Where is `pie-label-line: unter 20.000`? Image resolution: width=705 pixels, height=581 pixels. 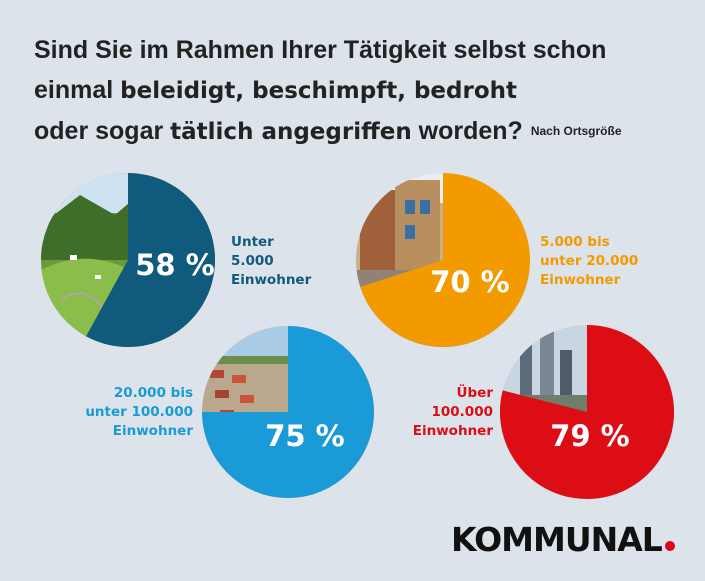
pie-label-line: unter 20.000 is located at coordinates (589, 261).